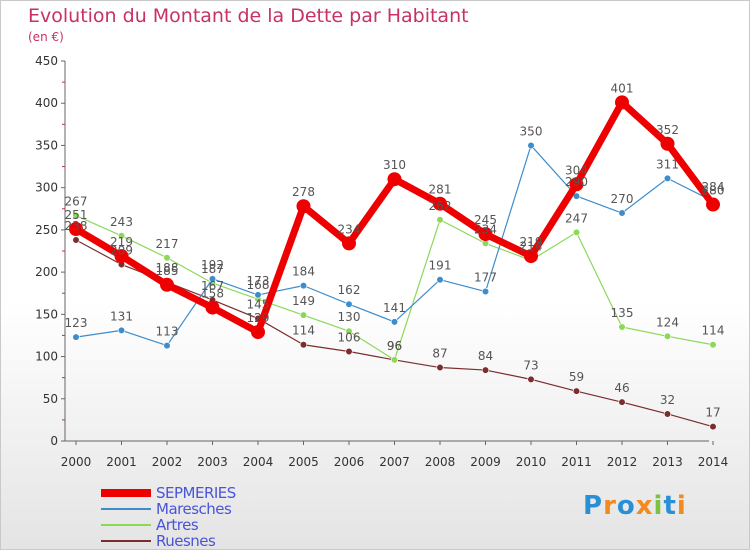 The image size is (750, 551). Describe the element at coordinates (349, 229) in the screenshot. I see `data-label: 234` at that location.